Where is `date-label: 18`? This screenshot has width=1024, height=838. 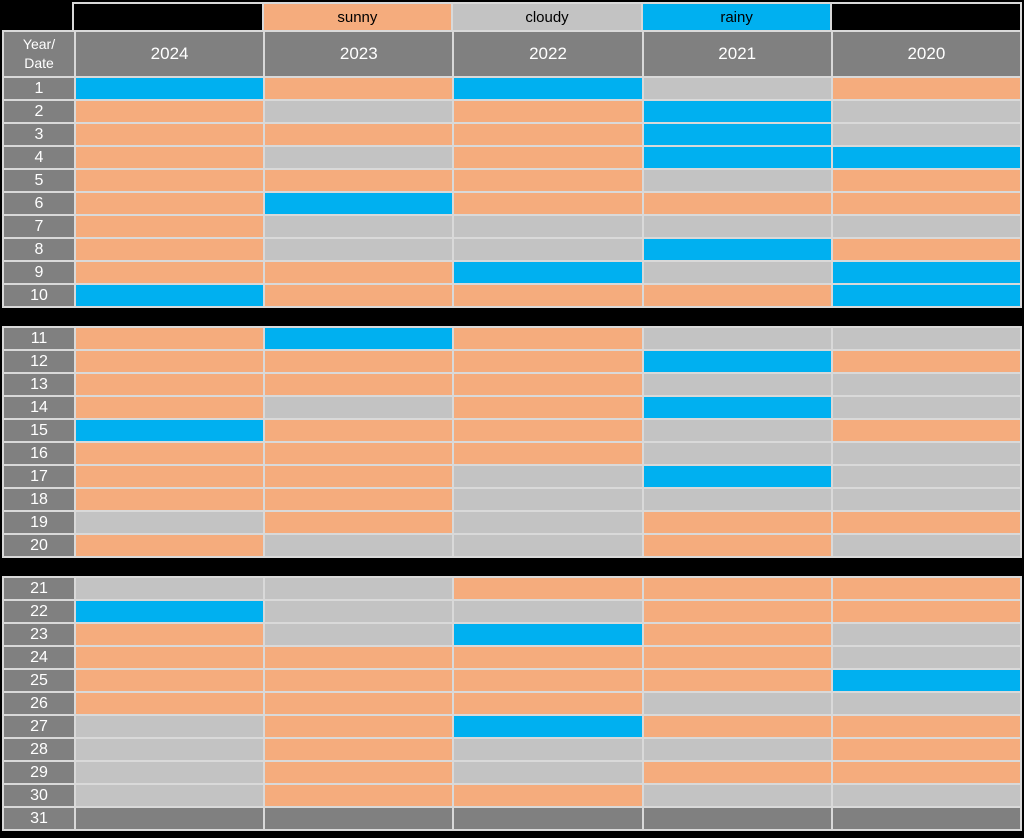 date-label: 18 is located at coordinates (39, 499).